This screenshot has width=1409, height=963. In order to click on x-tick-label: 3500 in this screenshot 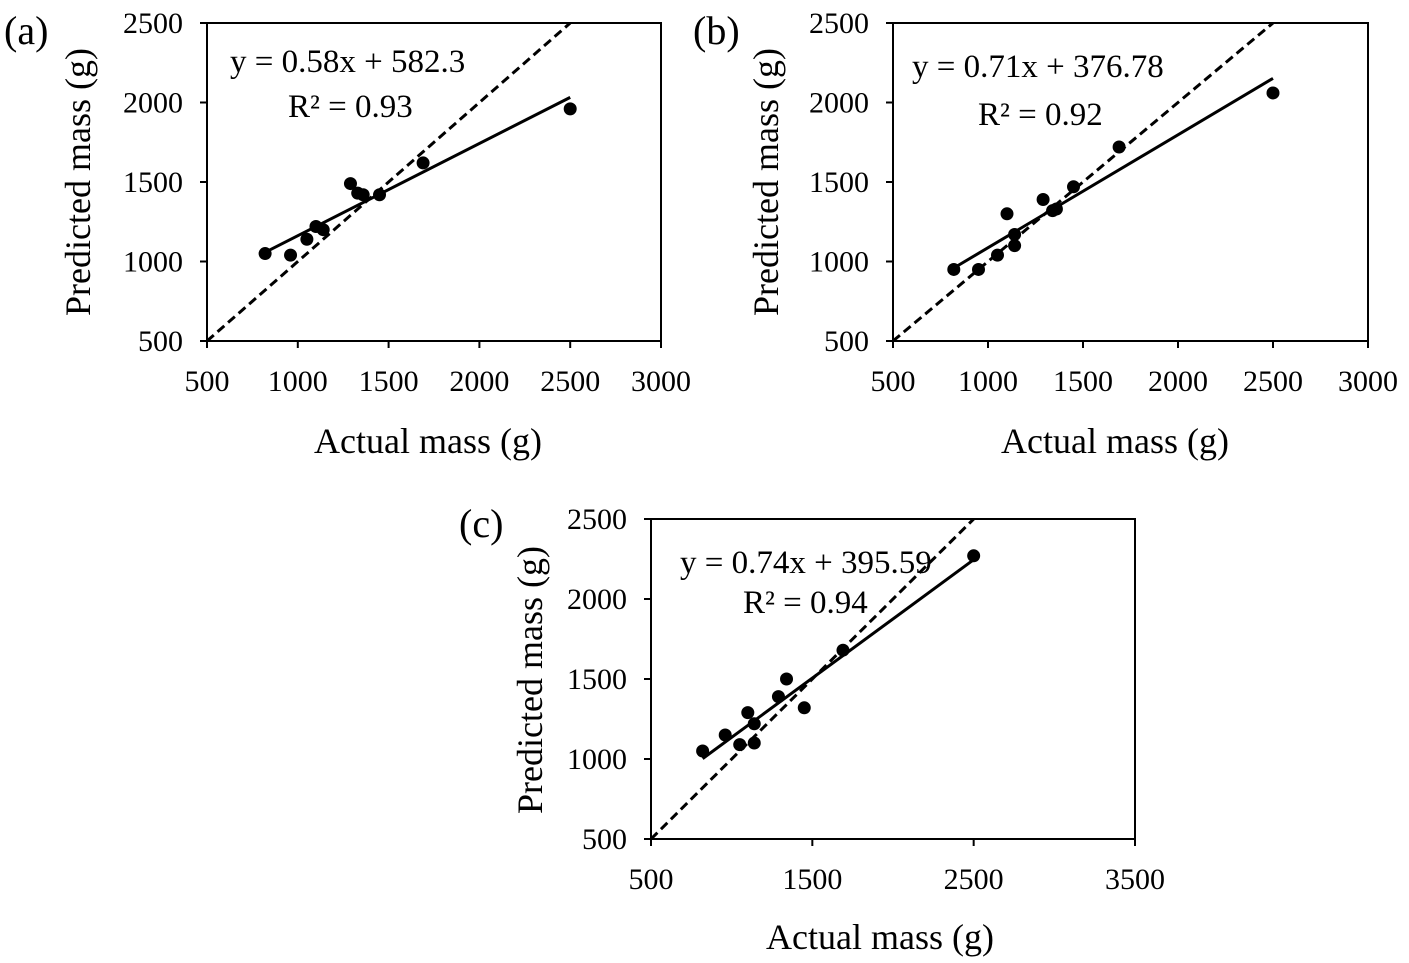, I will do `click(1135, 879)`.